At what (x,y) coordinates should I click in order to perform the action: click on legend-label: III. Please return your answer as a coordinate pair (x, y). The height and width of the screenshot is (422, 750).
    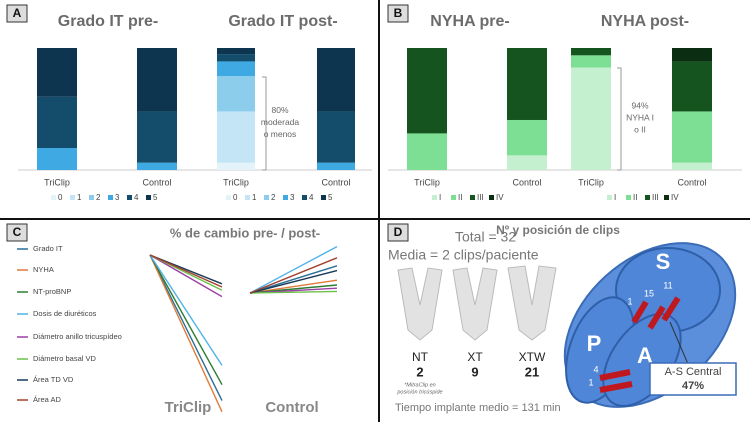
    Looking at the image, I should click on (655, 197).